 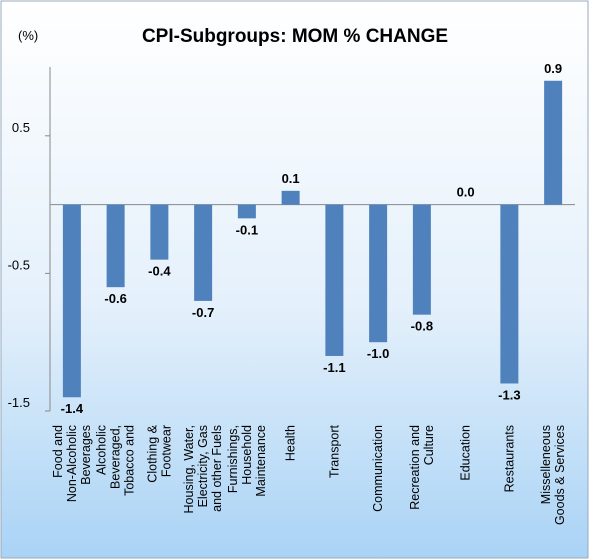 I want to click on x-tick-label: Education, so click(x=466, y=453).